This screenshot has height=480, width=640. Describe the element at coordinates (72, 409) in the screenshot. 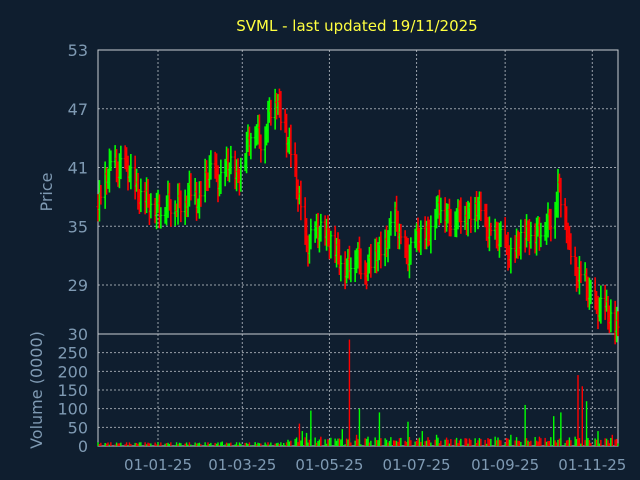

I see `volume-tick-label: 100` at that location.